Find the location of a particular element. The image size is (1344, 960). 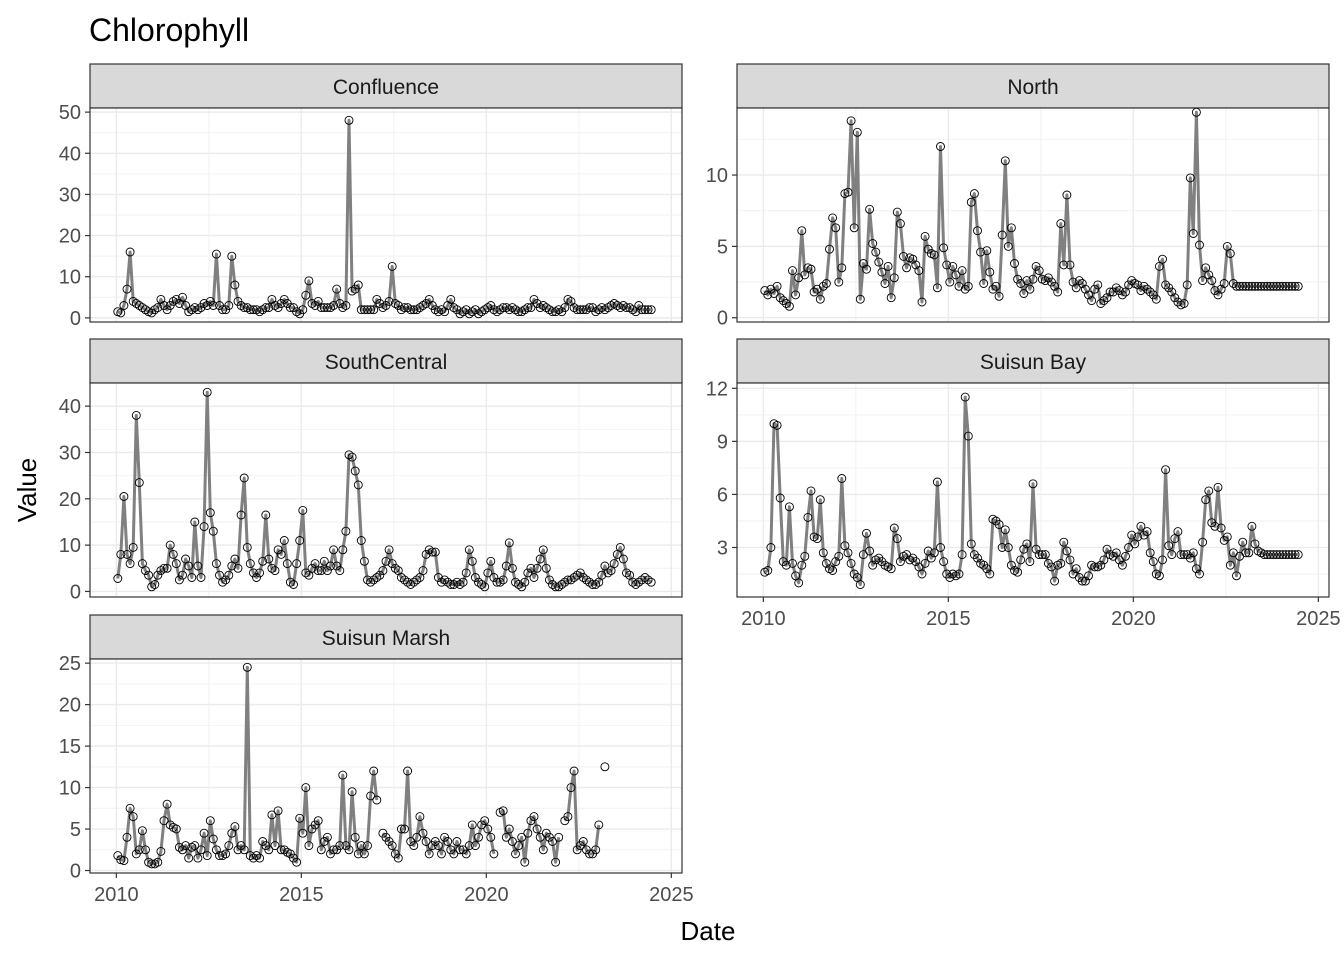

chart-title: Chlorophyll is located at coordinates (169, 30).